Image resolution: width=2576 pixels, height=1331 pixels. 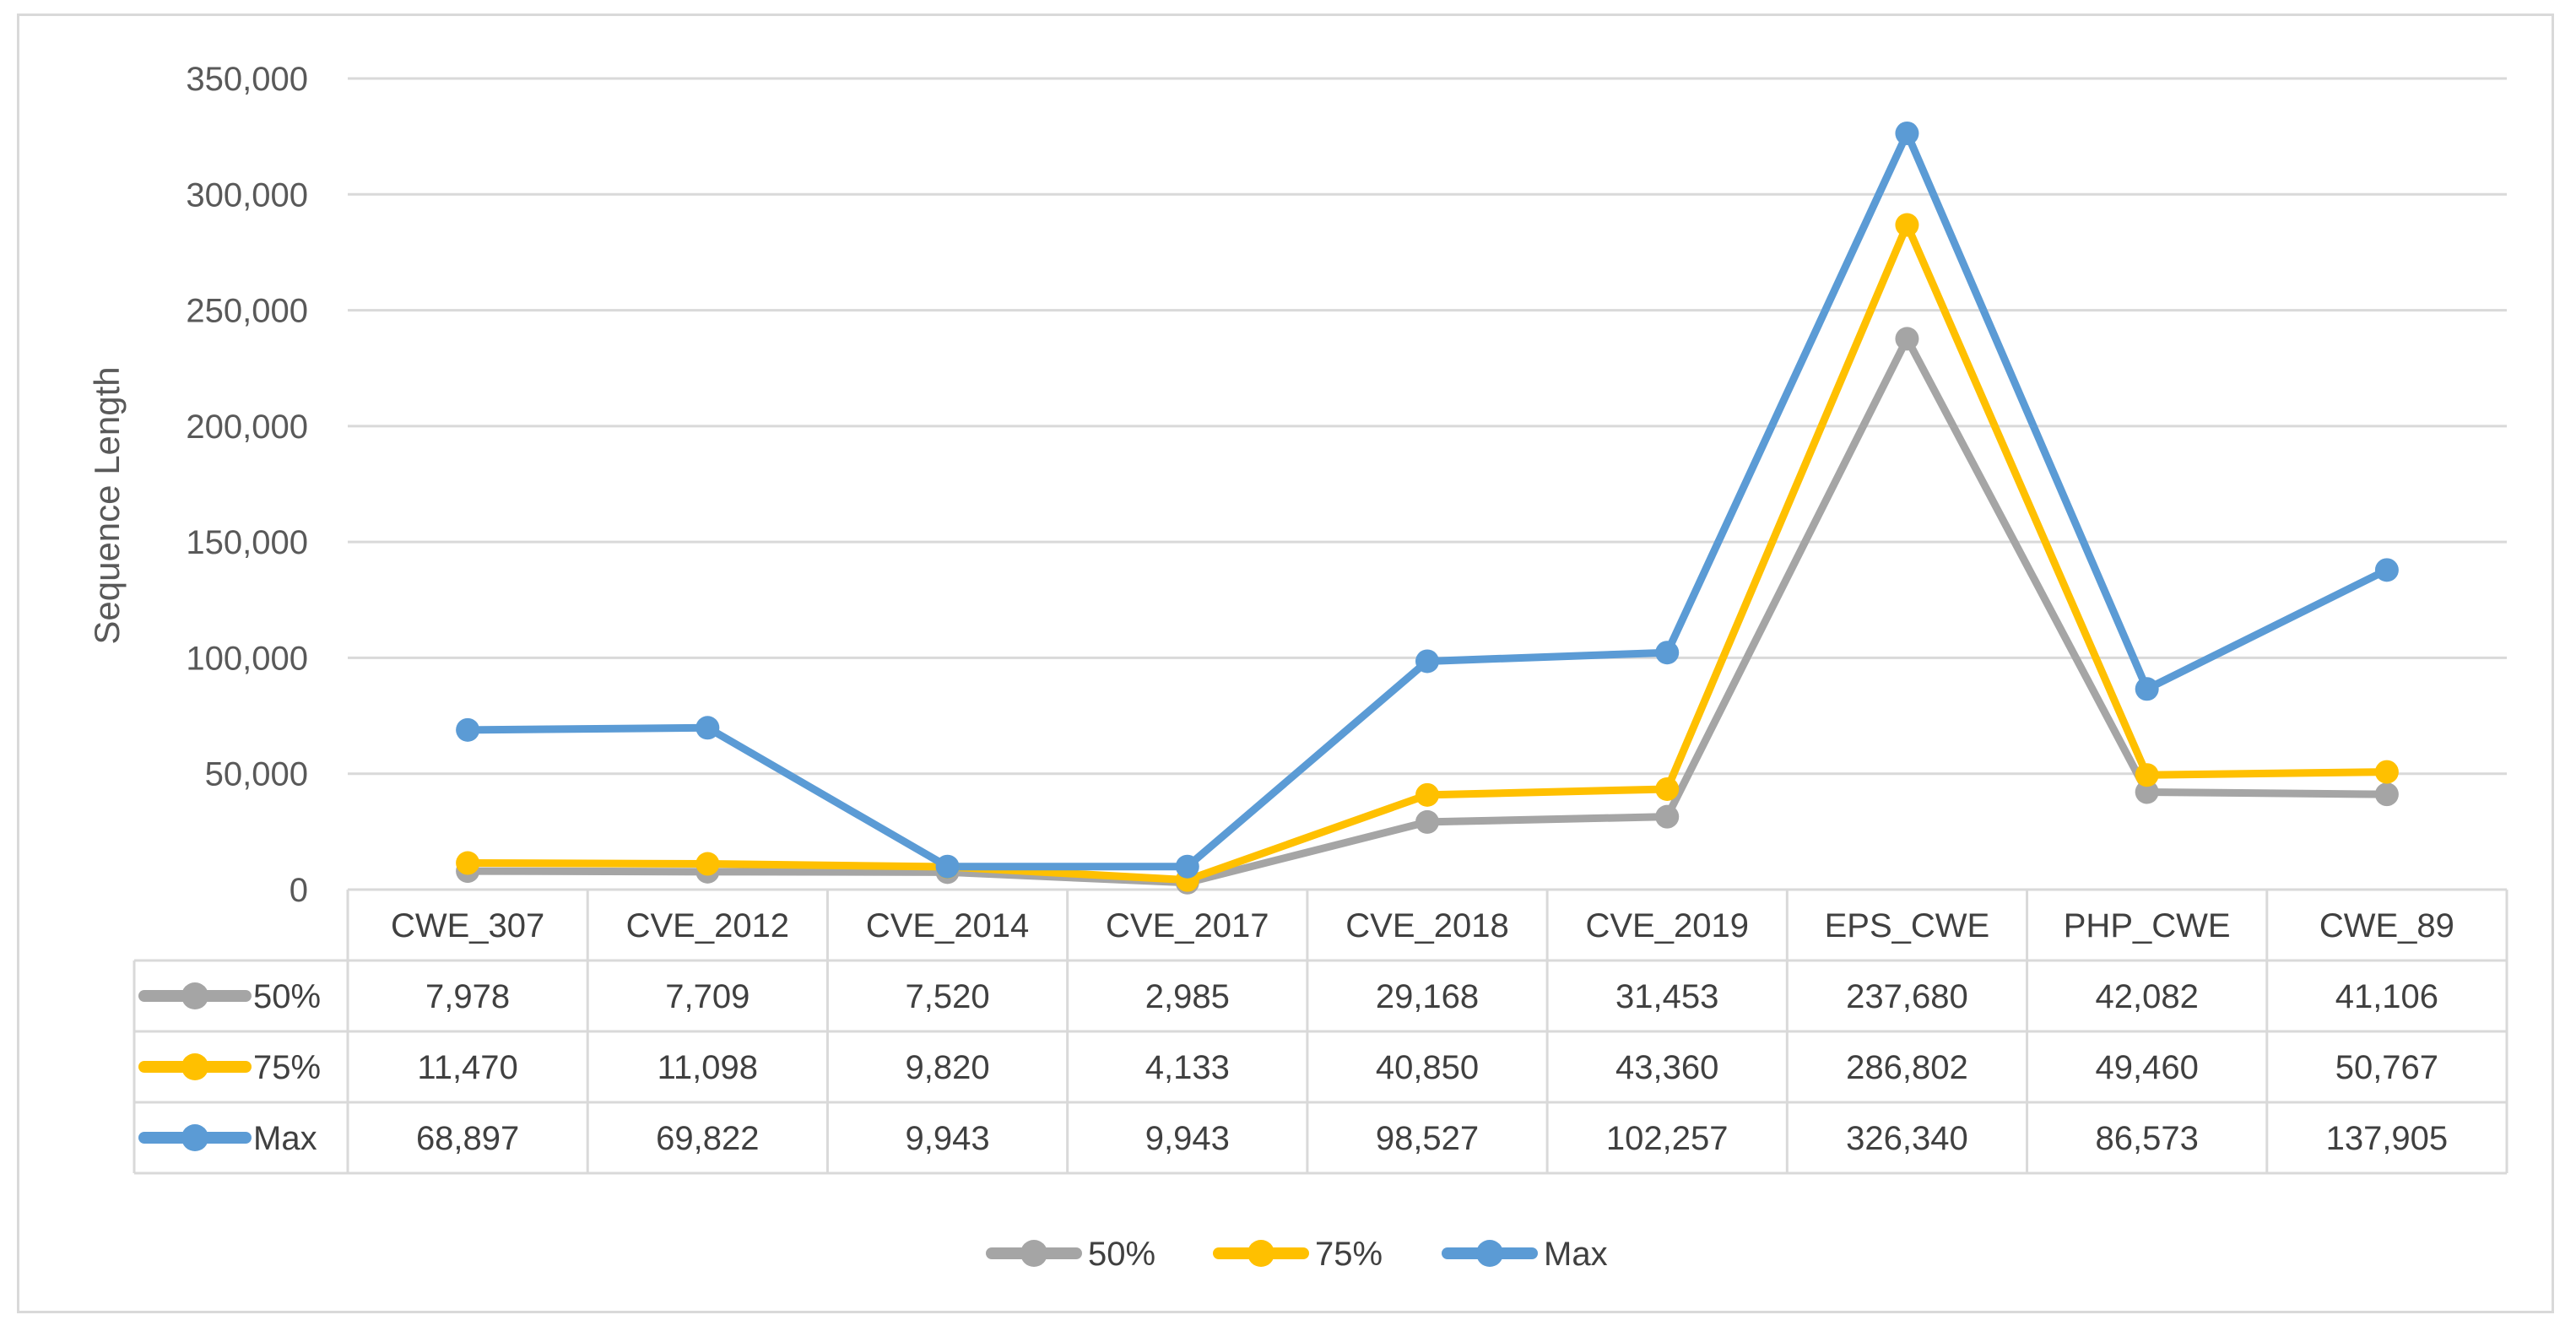 I want to click on table-cell: 286,802, so click(x=1907, y=1067).